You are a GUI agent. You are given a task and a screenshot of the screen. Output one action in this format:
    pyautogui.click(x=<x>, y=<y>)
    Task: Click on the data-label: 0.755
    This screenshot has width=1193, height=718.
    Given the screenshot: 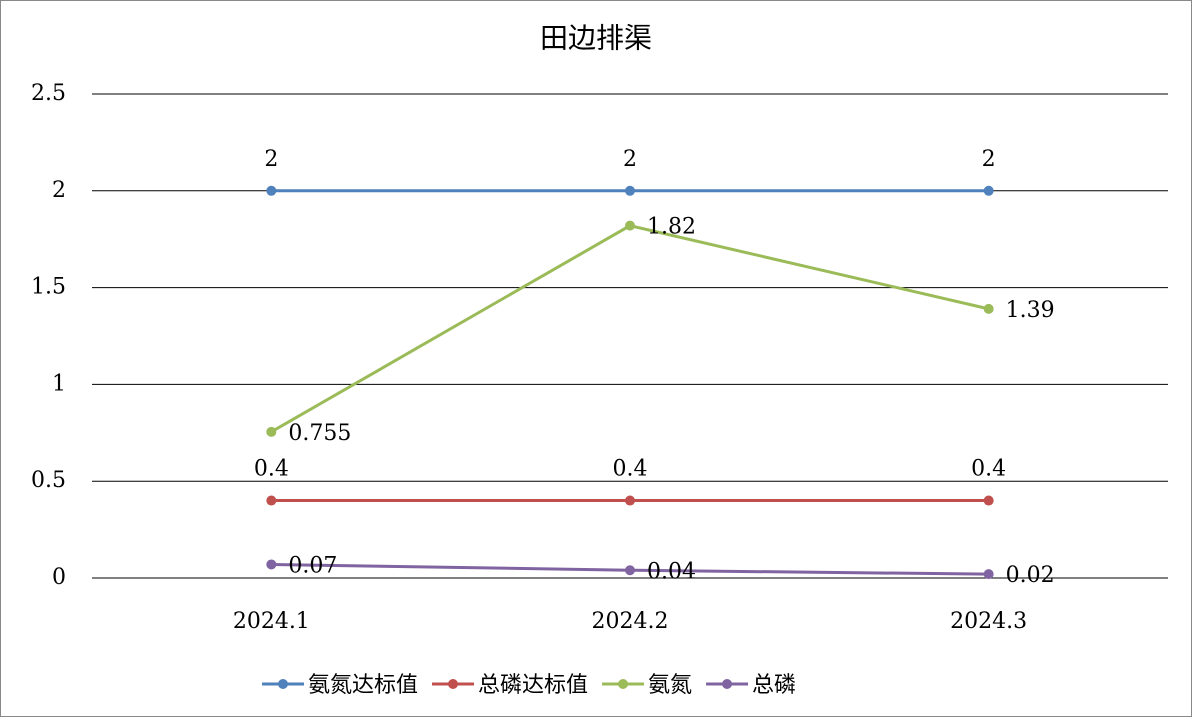 What is the action you would take?
    pyautogui.click(x=319, y=433)
    